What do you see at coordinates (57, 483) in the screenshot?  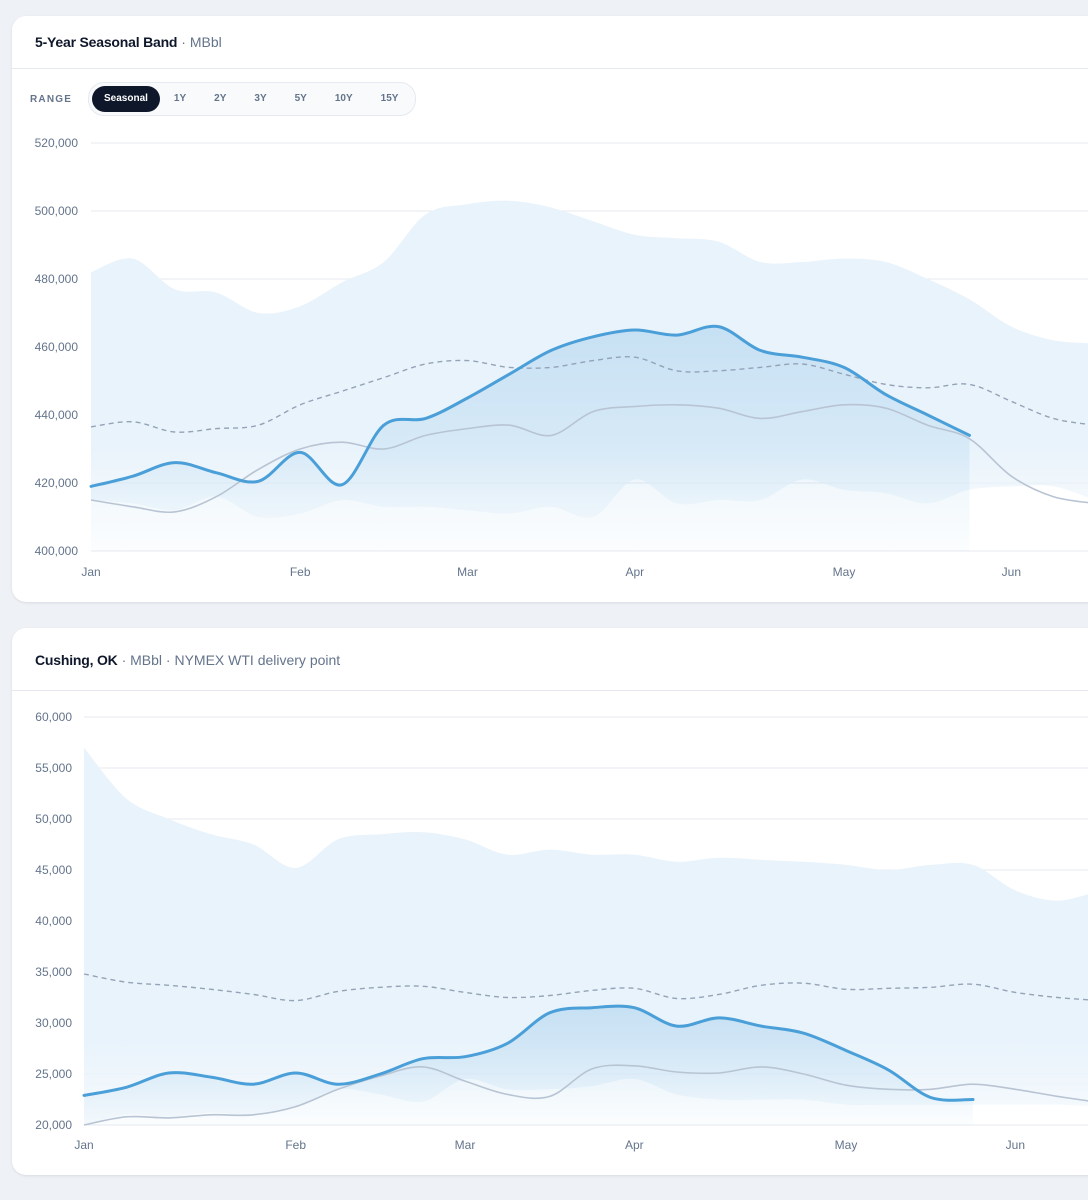 I see `y-tick-label: 420,000` at bounding box center [57, 483].